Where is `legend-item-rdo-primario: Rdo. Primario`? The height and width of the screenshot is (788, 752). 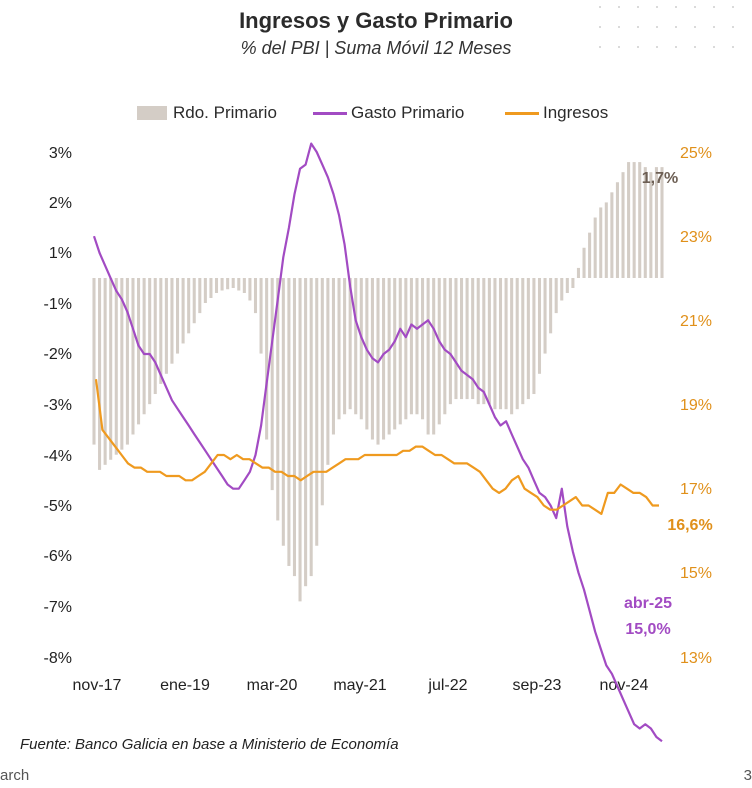 legend-item-rdo-primario: Rdo. Primario is located at coordinates (207, 113).